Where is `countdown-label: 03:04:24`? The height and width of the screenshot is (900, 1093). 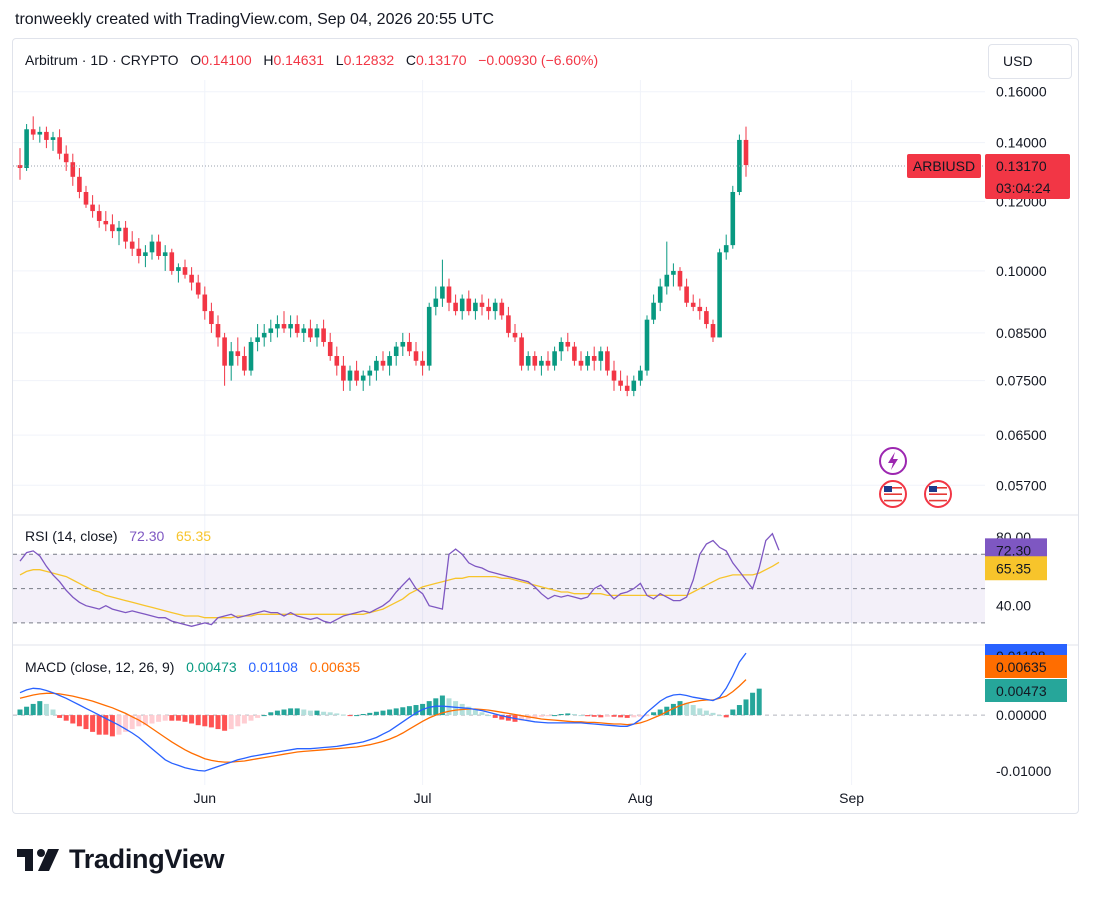
countdown-label: 03:04:24 is located at coordinates (1023, 188).